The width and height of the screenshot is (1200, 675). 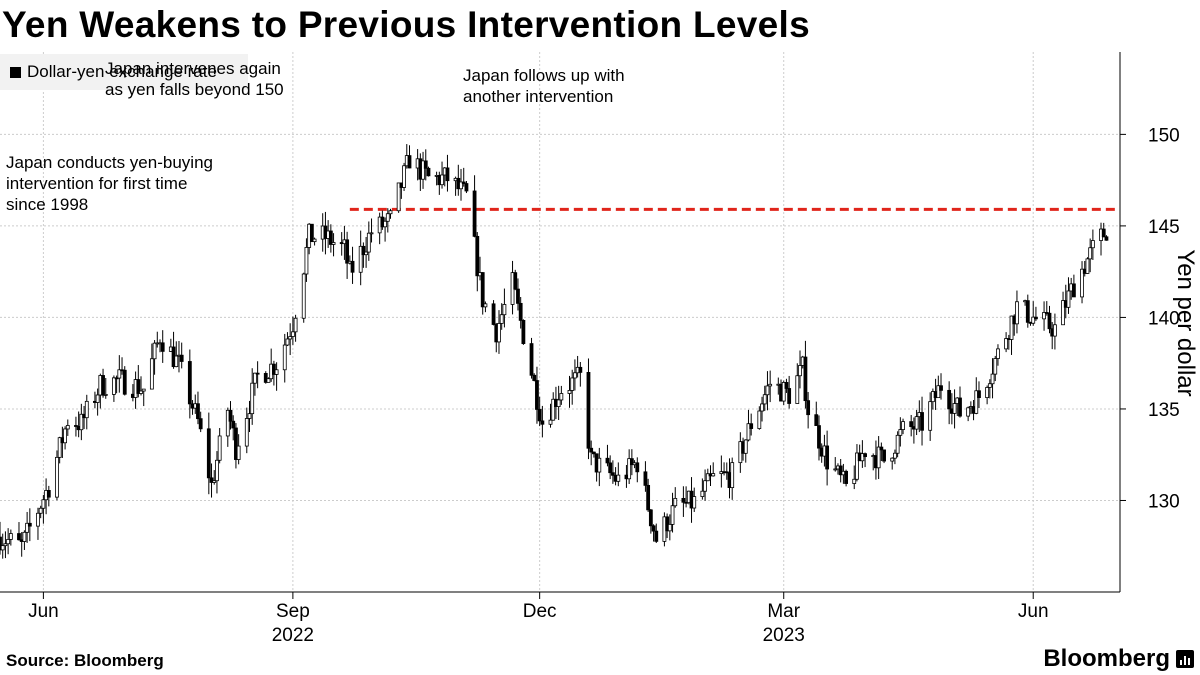 What do you see at coordinates (1164, 318) in the screenshot?
I see `y-tick-label: 140` at bounding box center [1164, 318].